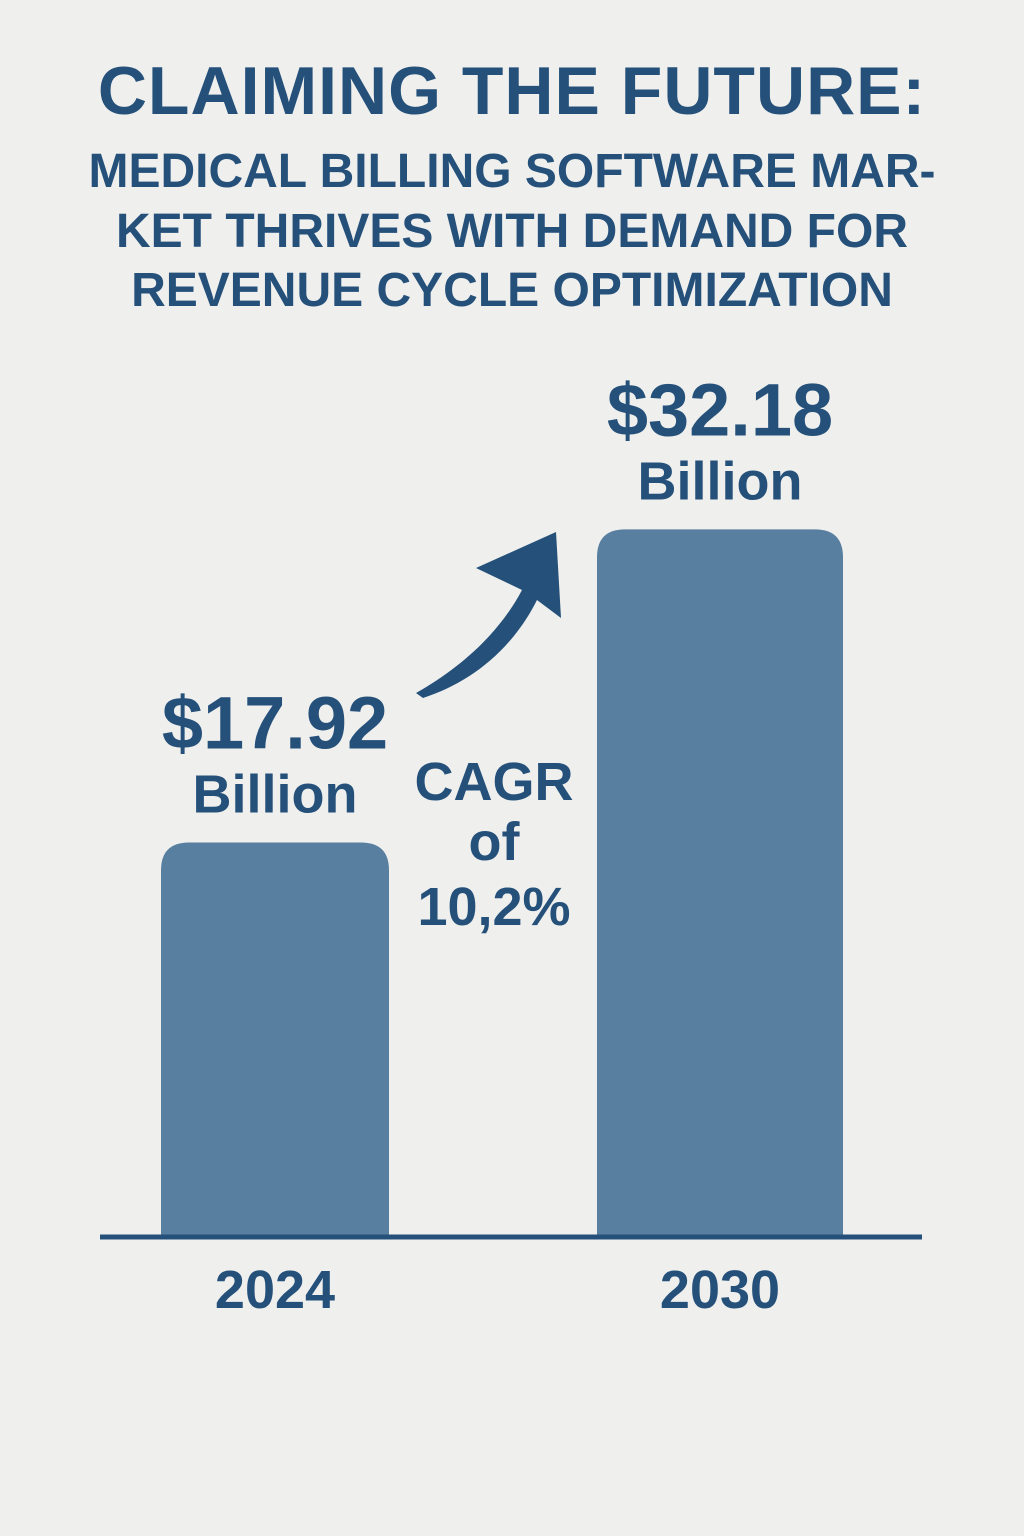  Describe the element at coordinates (720, 1290) in the screenshot. I see `x-tick-2030: 2030` at that location.